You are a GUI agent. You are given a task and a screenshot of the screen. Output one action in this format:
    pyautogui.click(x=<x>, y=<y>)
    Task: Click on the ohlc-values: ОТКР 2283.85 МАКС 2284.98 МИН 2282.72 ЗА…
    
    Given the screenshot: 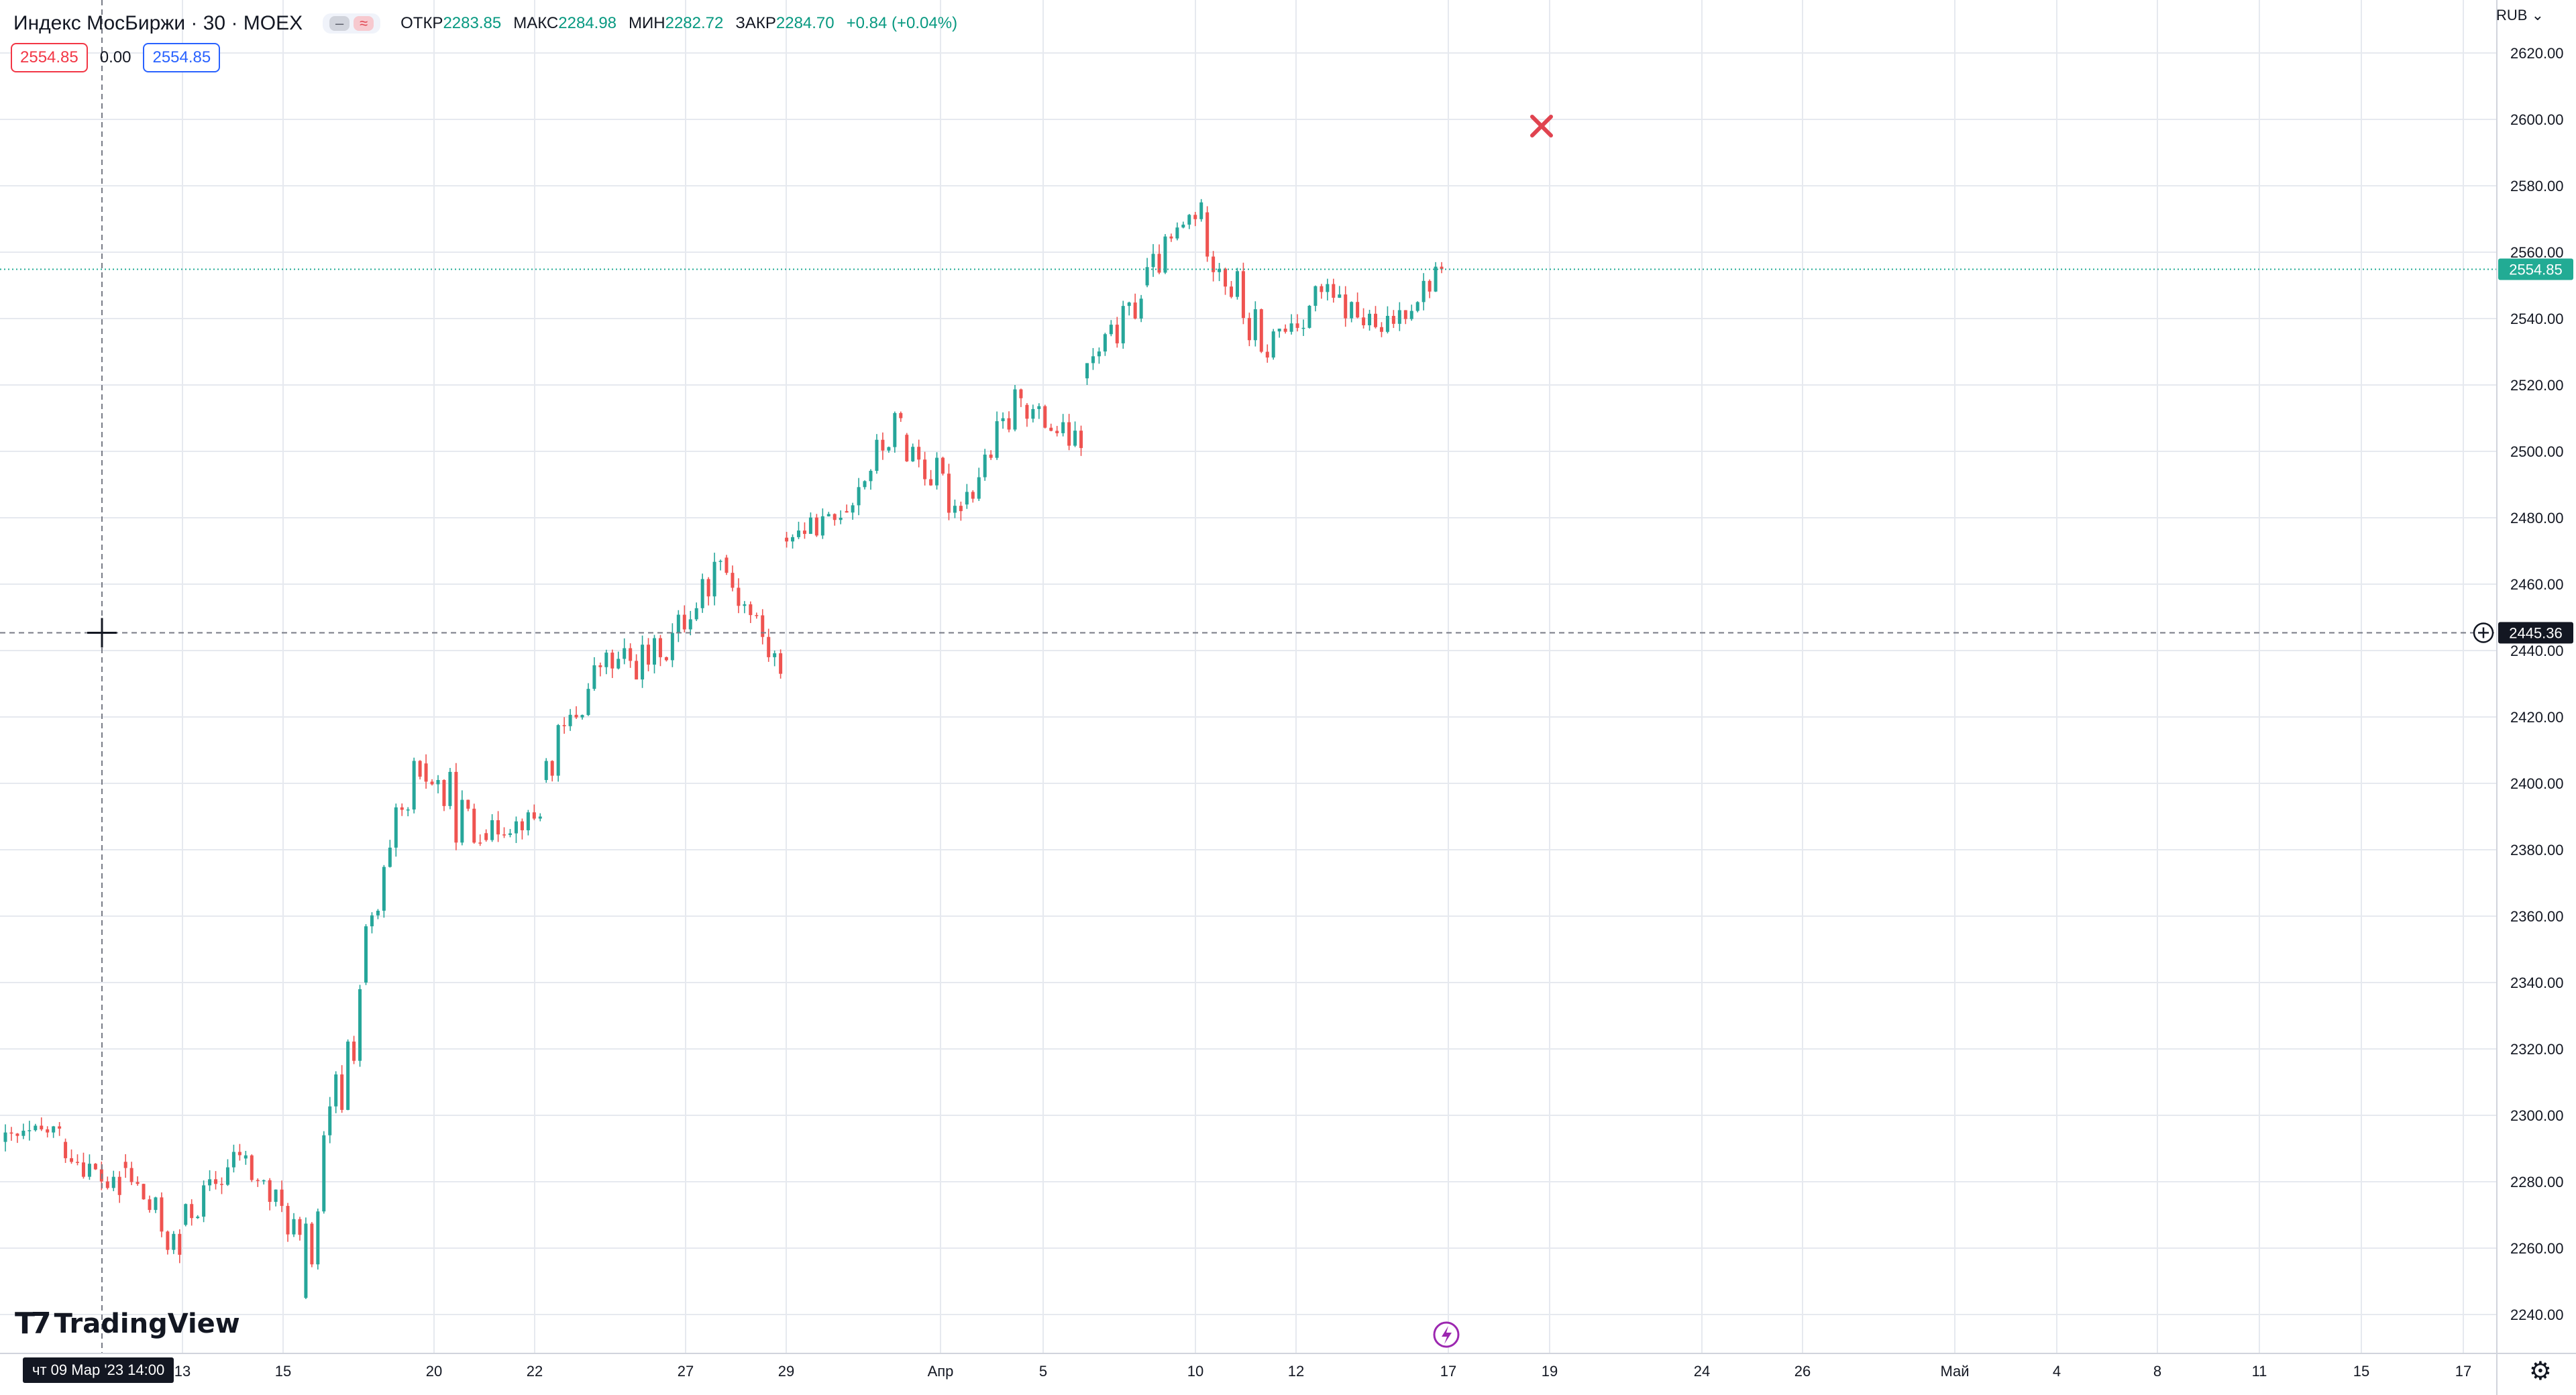 What is the action you would take?
    pyautogui.click(x=678, y=23)
    